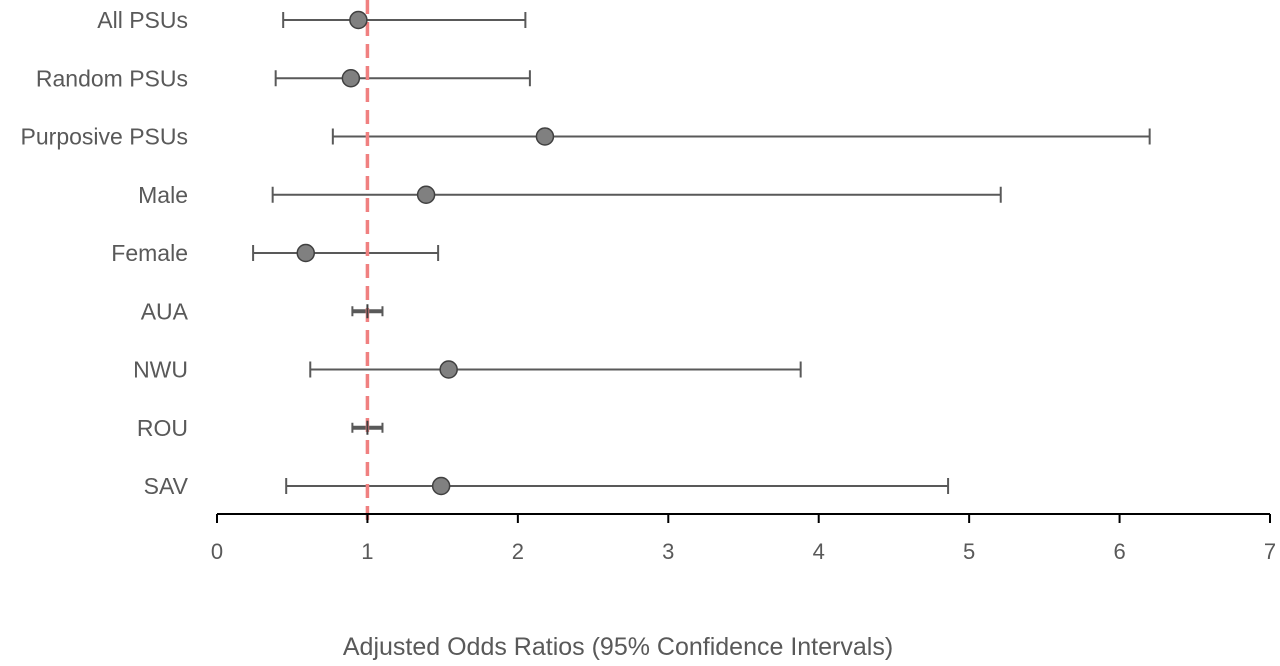 This screenshot has height=666, width=1280. Describe the element at coordinates (819, 551) in the screenshot. I see `x-tick-label: 4` at that location.